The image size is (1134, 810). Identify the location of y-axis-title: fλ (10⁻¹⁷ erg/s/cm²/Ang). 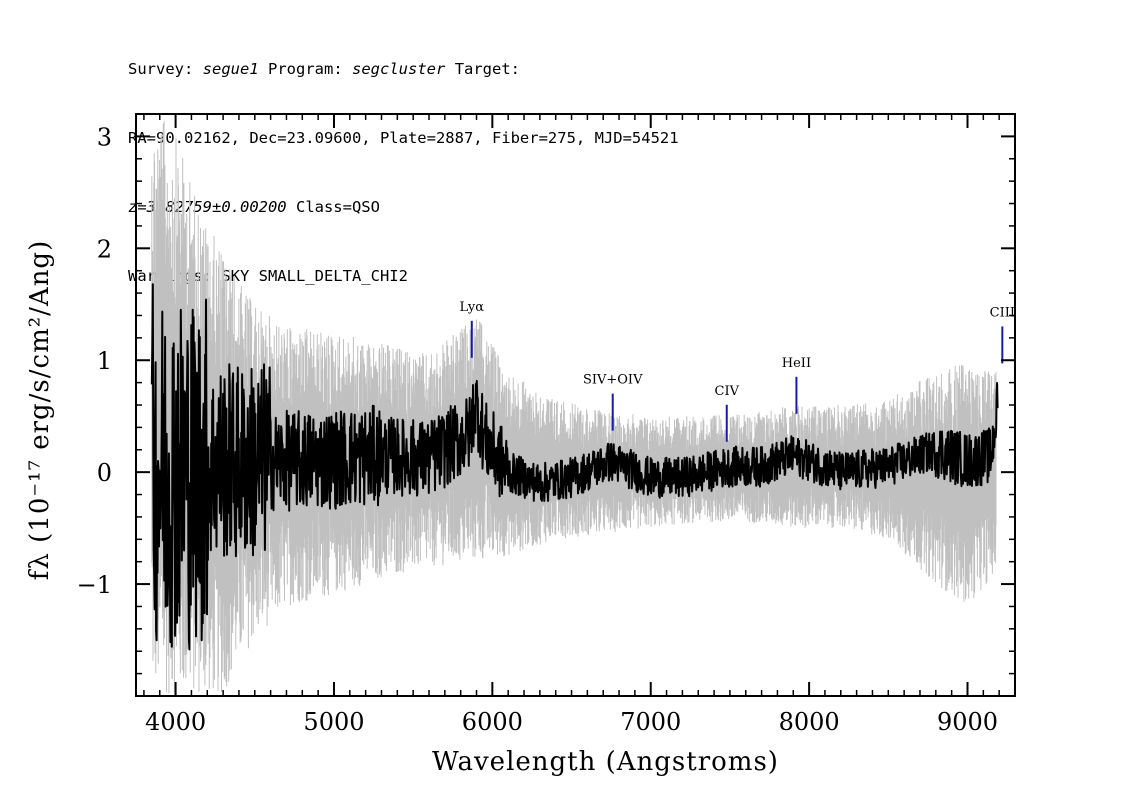
(40, 410).